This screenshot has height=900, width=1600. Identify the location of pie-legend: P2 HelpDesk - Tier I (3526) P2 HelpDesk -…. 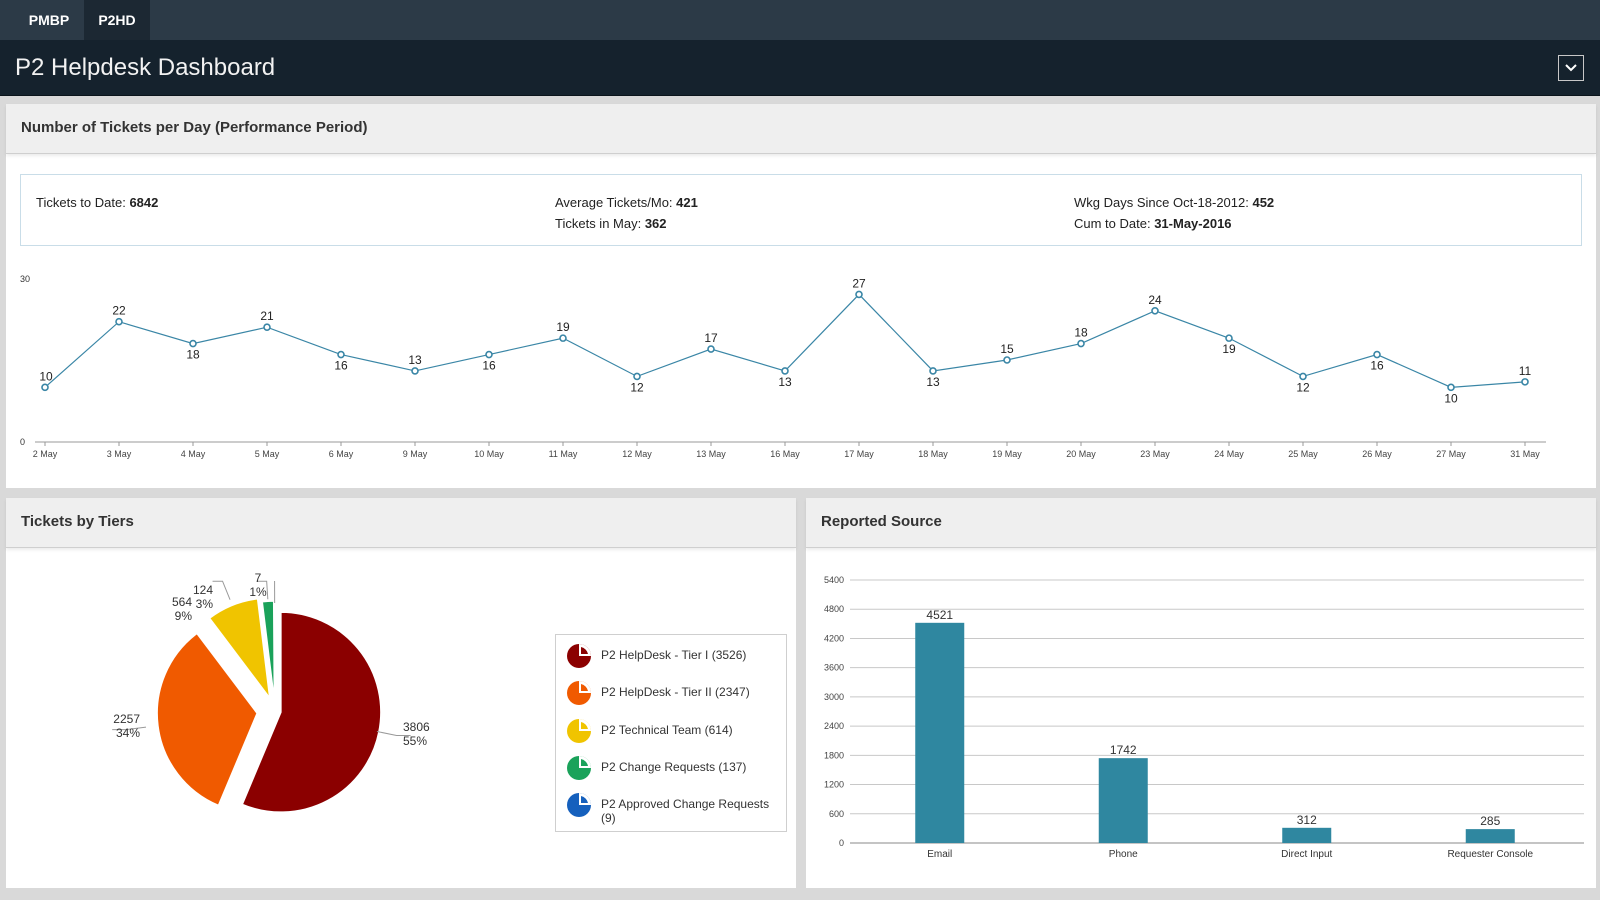
(671, 733).